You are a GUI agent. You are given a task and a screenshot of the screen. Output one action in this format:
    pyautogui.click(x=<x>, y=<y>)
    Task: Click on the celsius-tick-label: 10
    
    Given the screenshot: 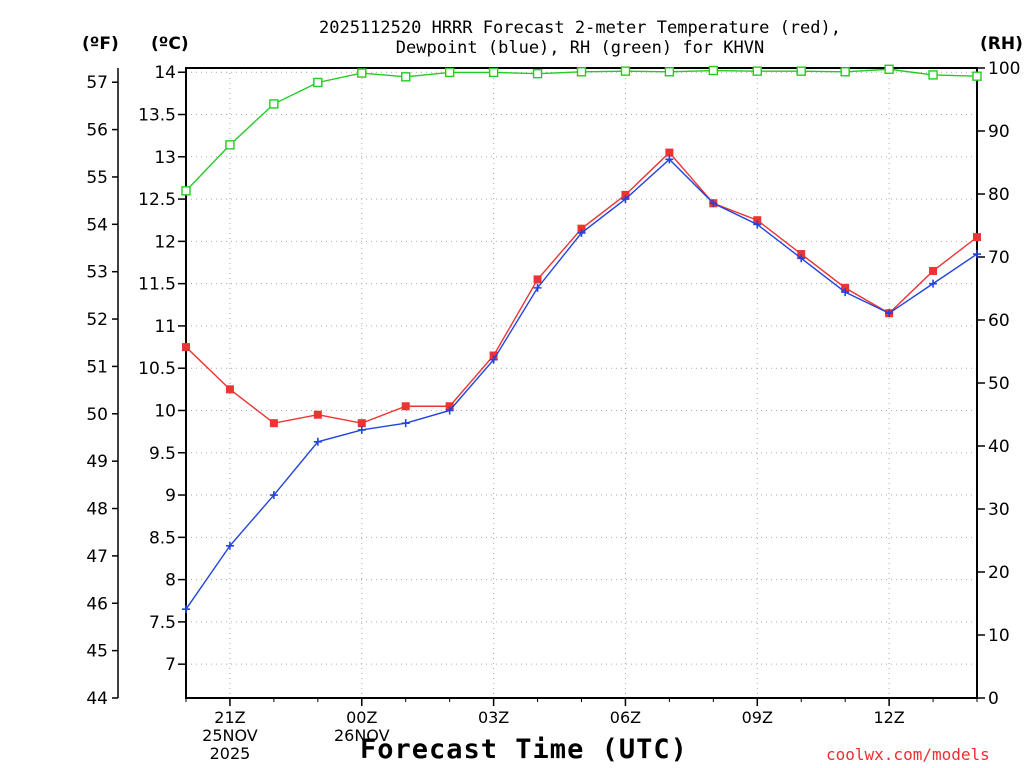 What is the action you would take?
    pyautogui.click(x=165, y=411)
    